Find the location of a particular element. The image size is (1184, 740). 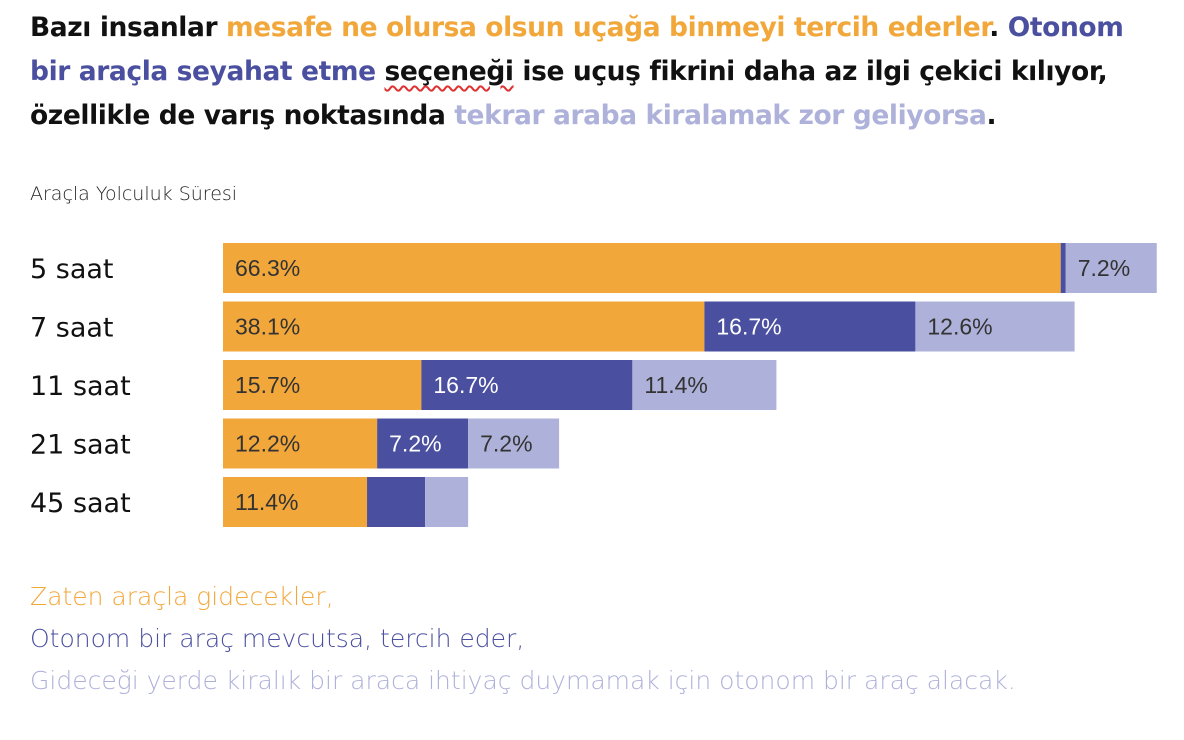

category-label: 11 saat is located at coordinates (80, 386).